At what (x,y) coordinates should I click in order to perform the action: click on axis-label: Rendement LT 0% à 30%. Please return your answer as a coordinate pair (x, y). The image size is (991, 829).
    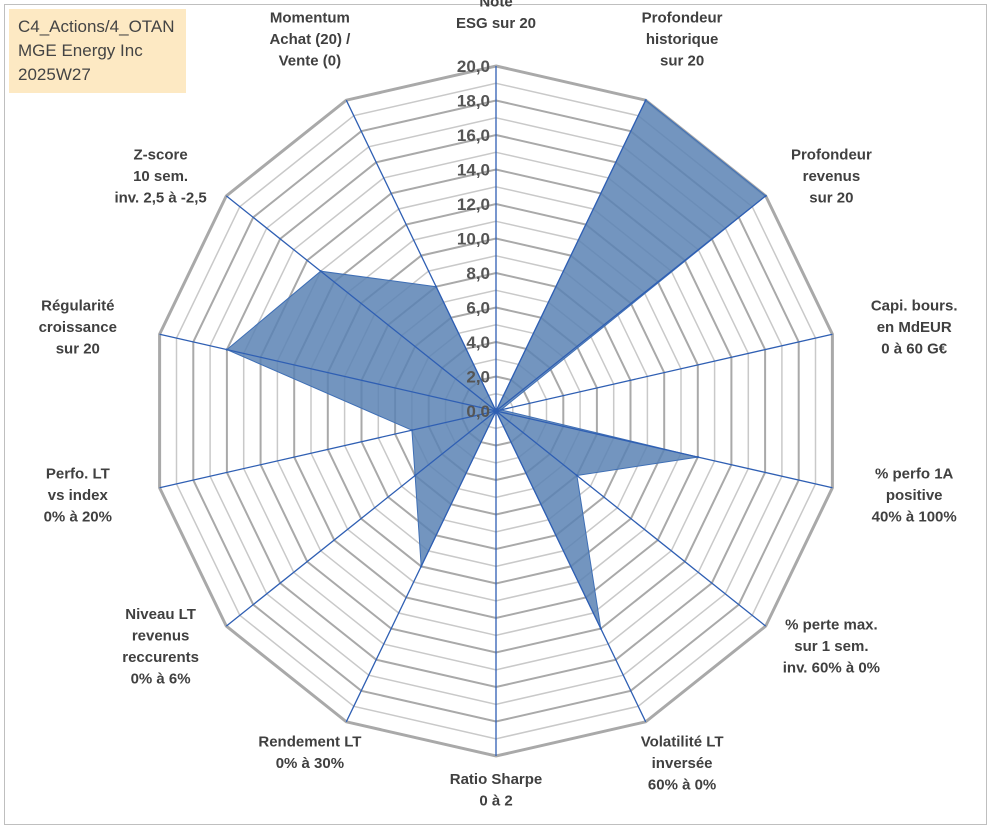
    Looking at the image, I should click on (309, 753).